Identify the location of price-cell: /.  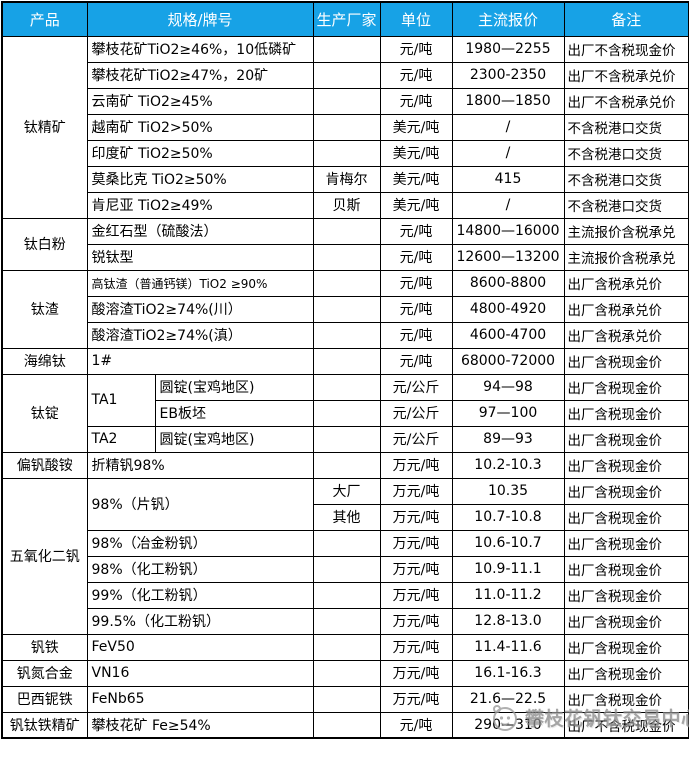
(508, 205).